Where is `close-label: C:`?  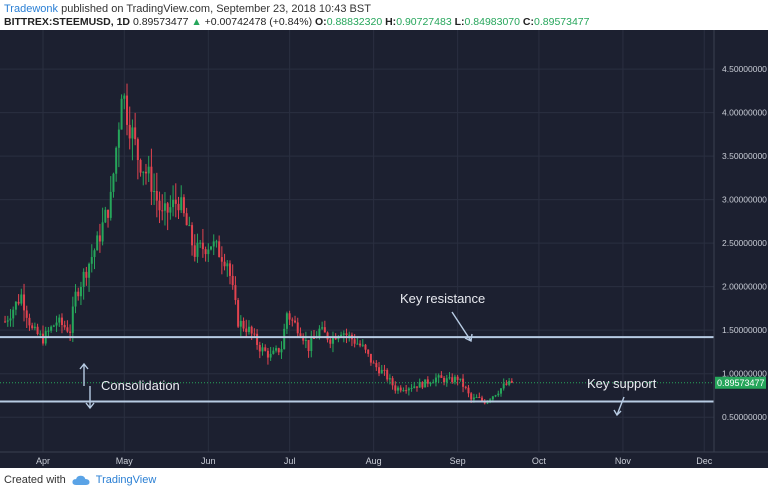
close-label: C: is located at coordinates (528, 22).